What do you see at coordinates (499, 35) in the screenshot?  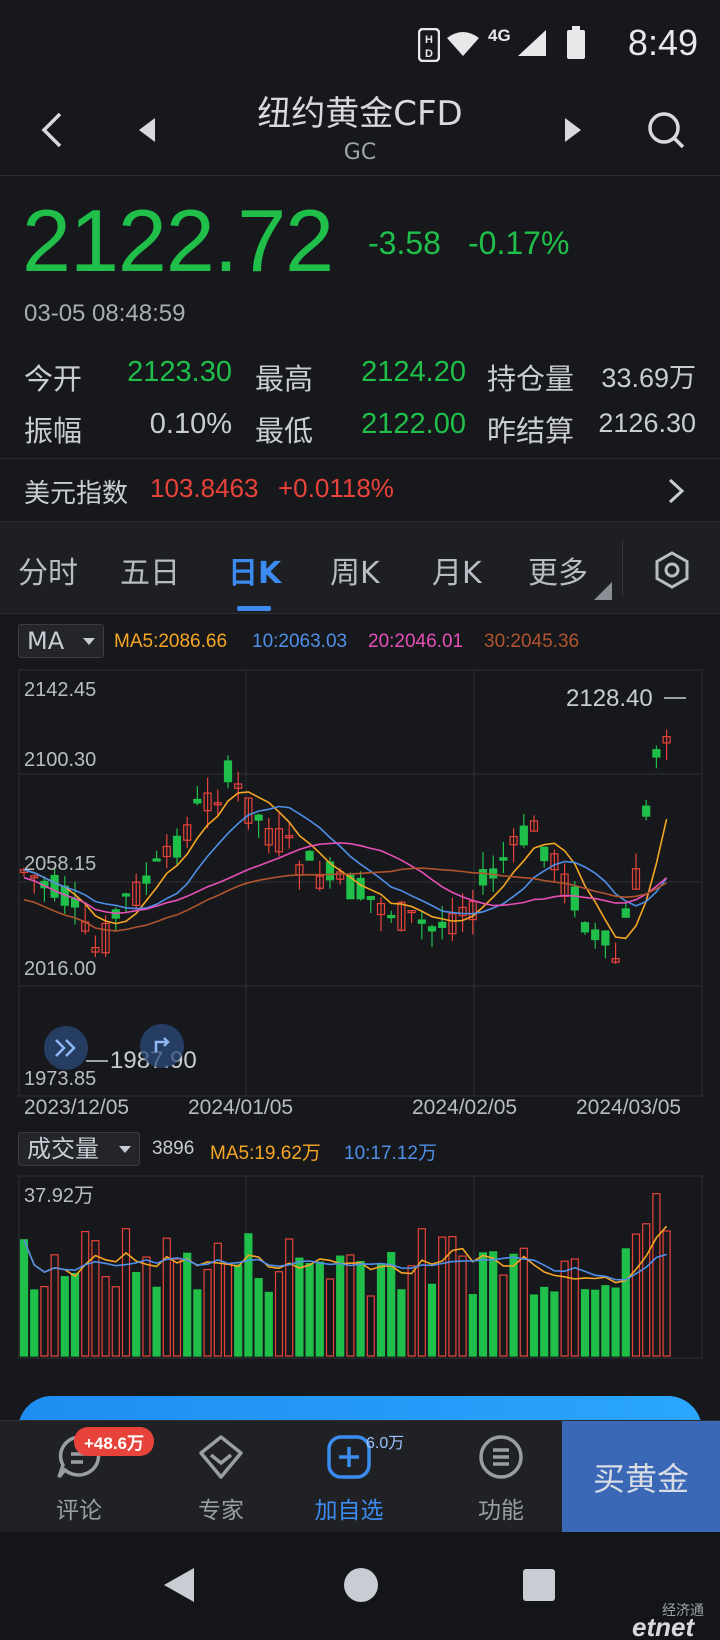 I see `network-type: 4G` at bounding box center [499, 35].